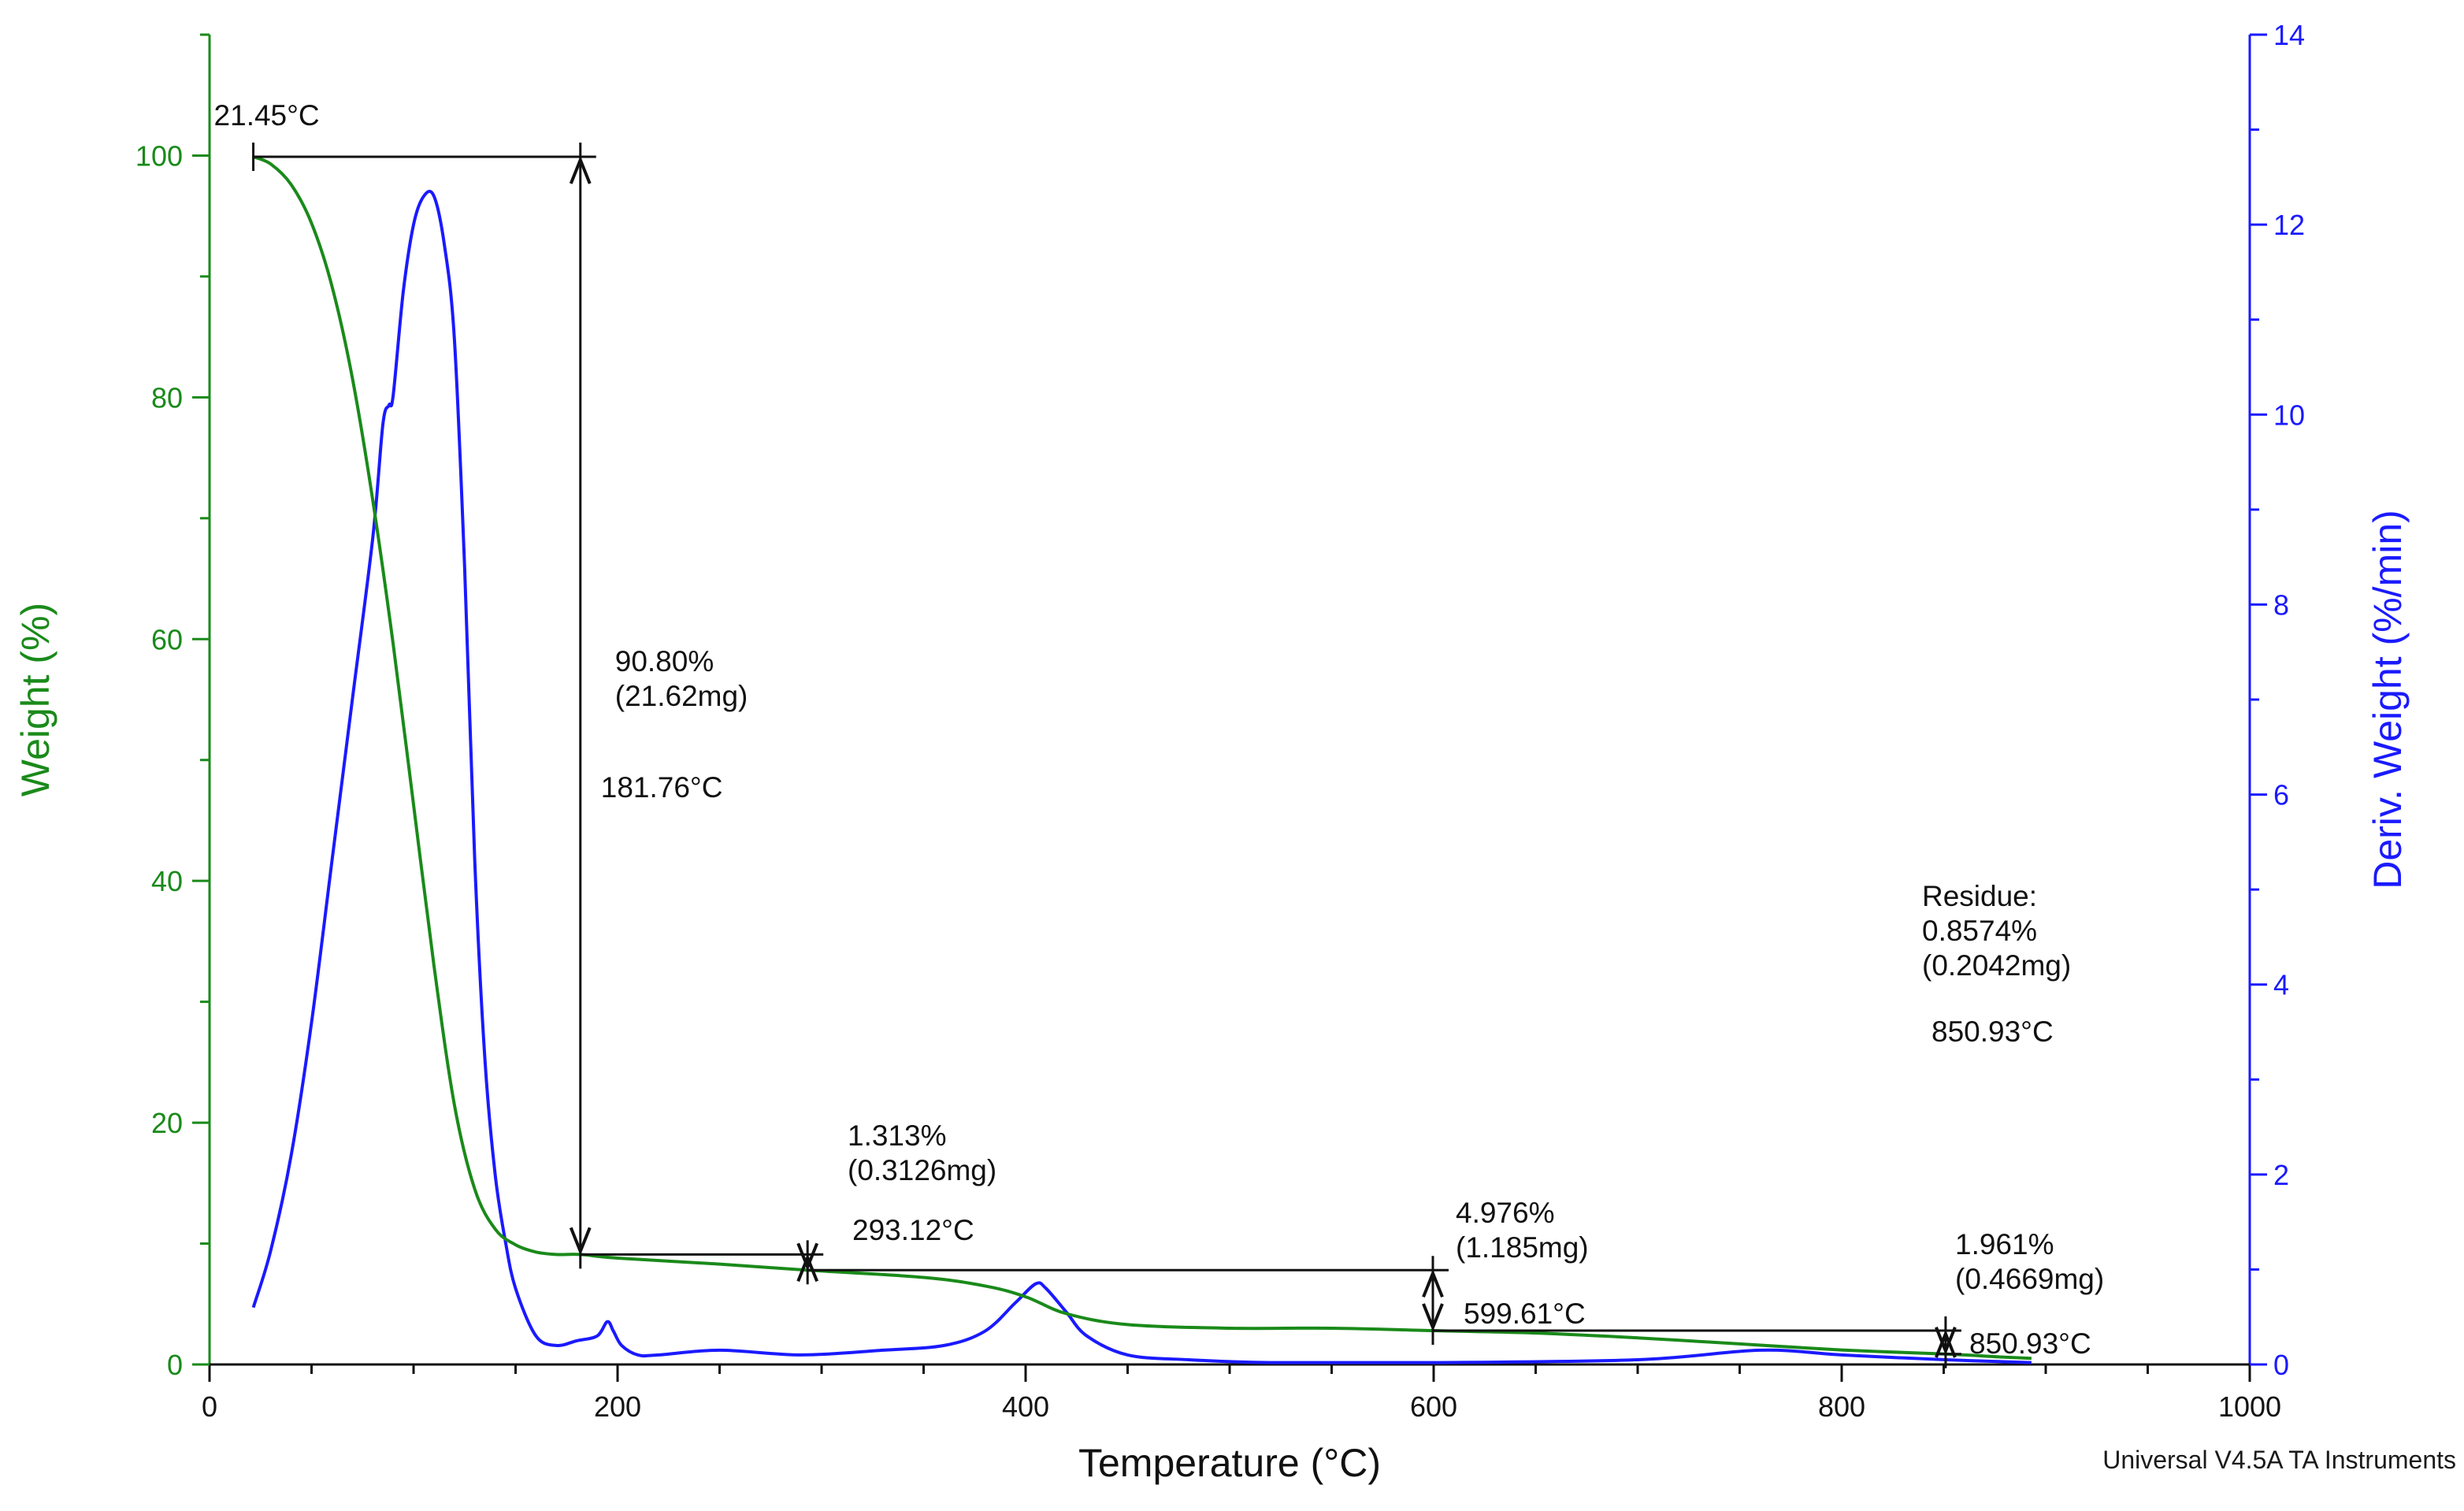 This screenshot has width=2464, height=1511. Describe the element at coordinates (662, 787) in the screenshot. I see `step1-temperature-label: 181.76°C` at that location.